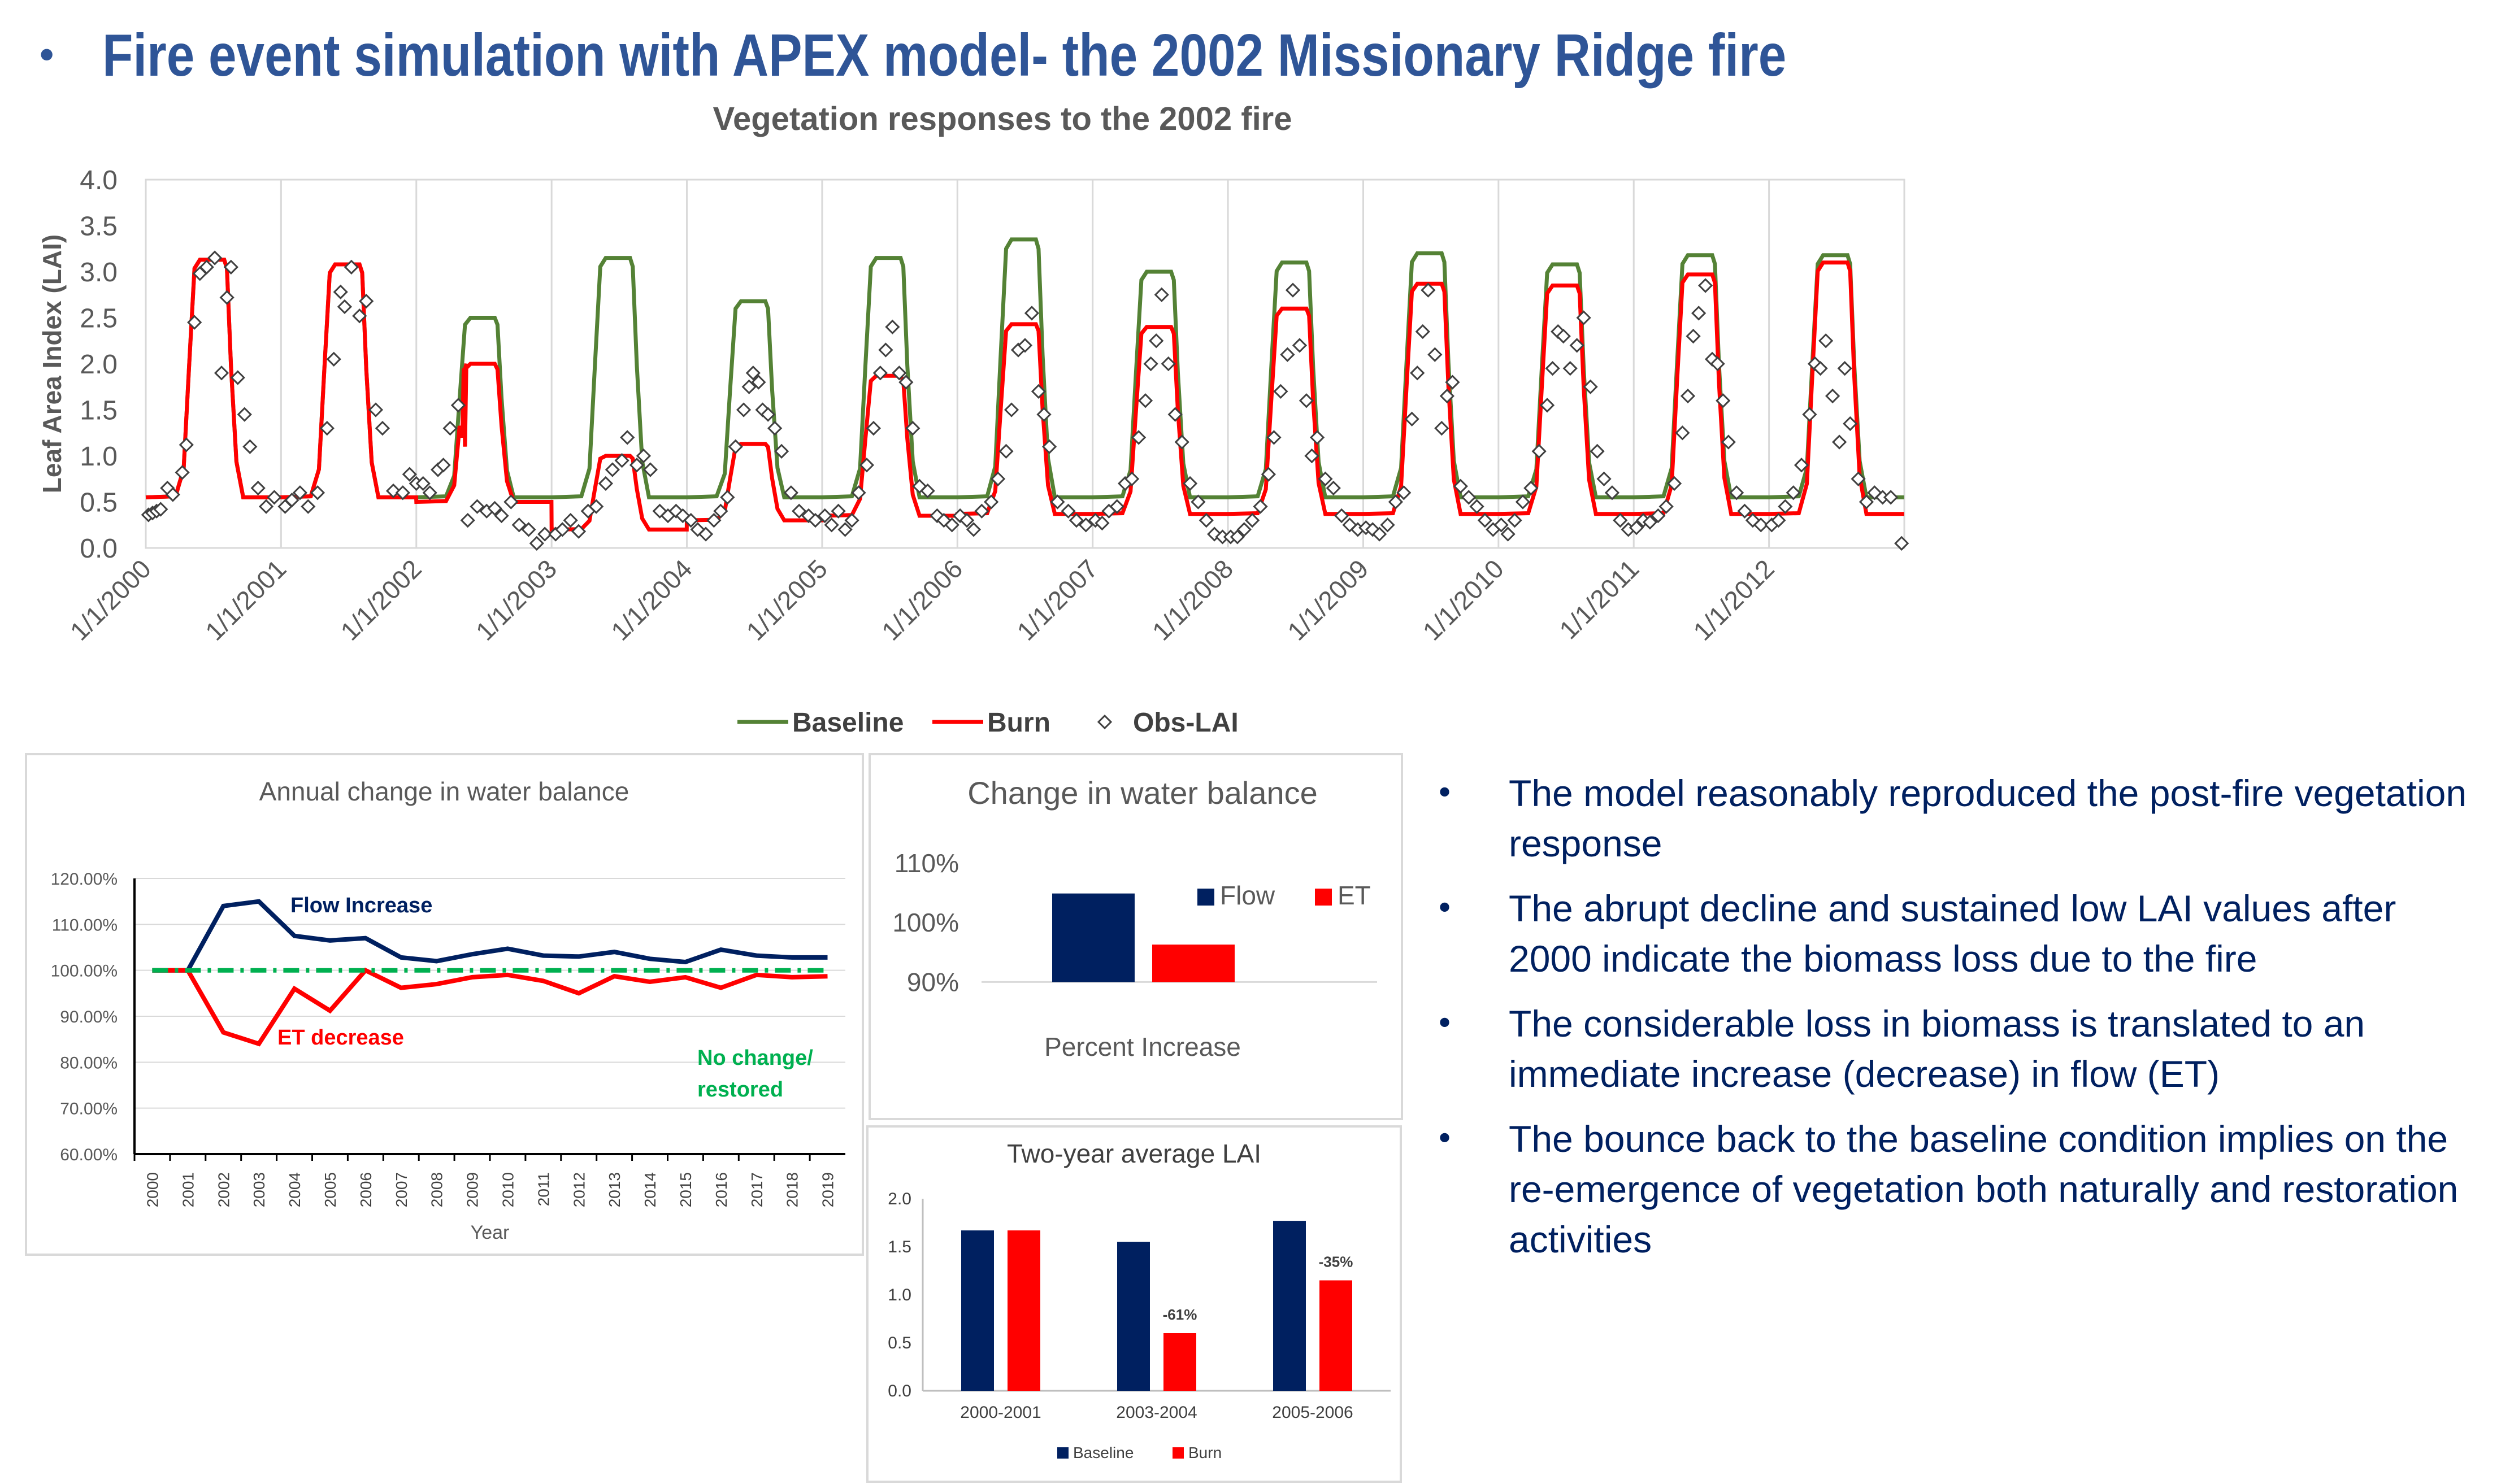  I want to click on change-panel, so click(1136, 936).